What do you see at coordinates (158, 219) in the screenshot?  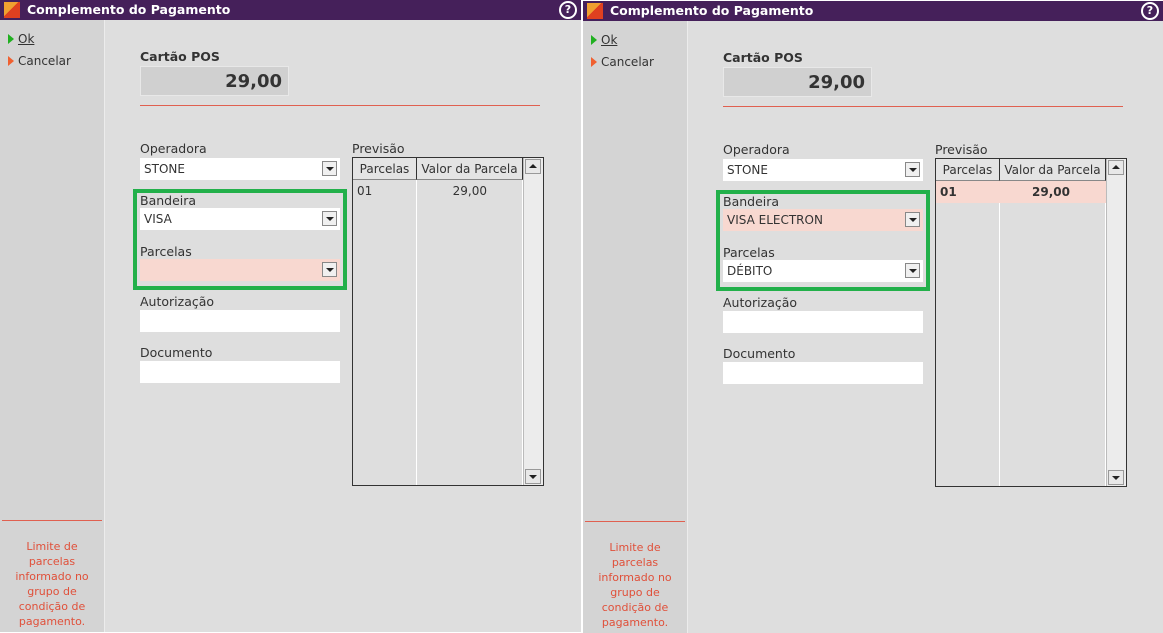 I see `bandeira-value: VISA` at bounding box center [158, 219].